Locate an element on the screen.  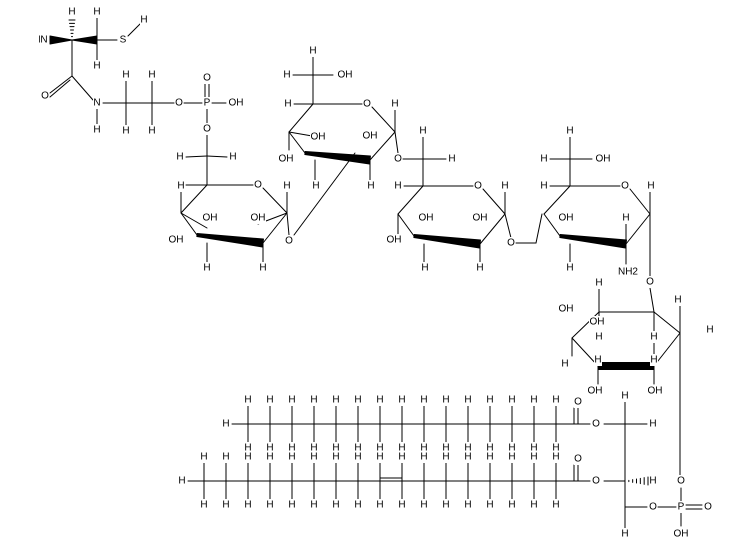
manA-oh2-label: OH is located at coordinates (258, 218).